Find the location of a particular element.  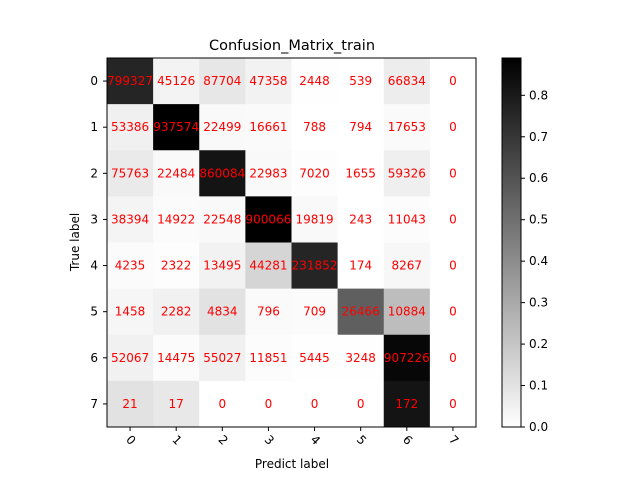

x-axis-ticks: 0 1 2 3 4 5 6 7 is located at coordinates (292, 437).